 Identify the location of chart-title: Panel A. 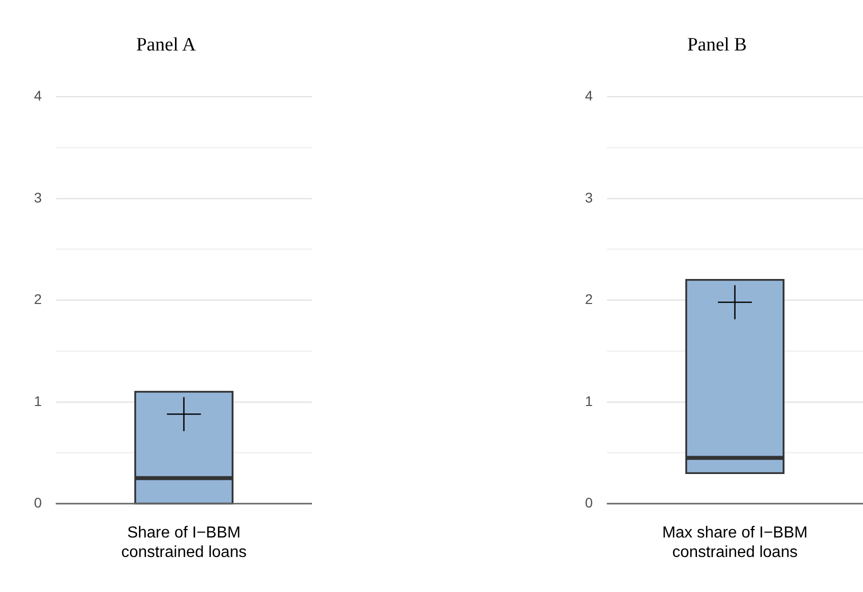
(166, 45).